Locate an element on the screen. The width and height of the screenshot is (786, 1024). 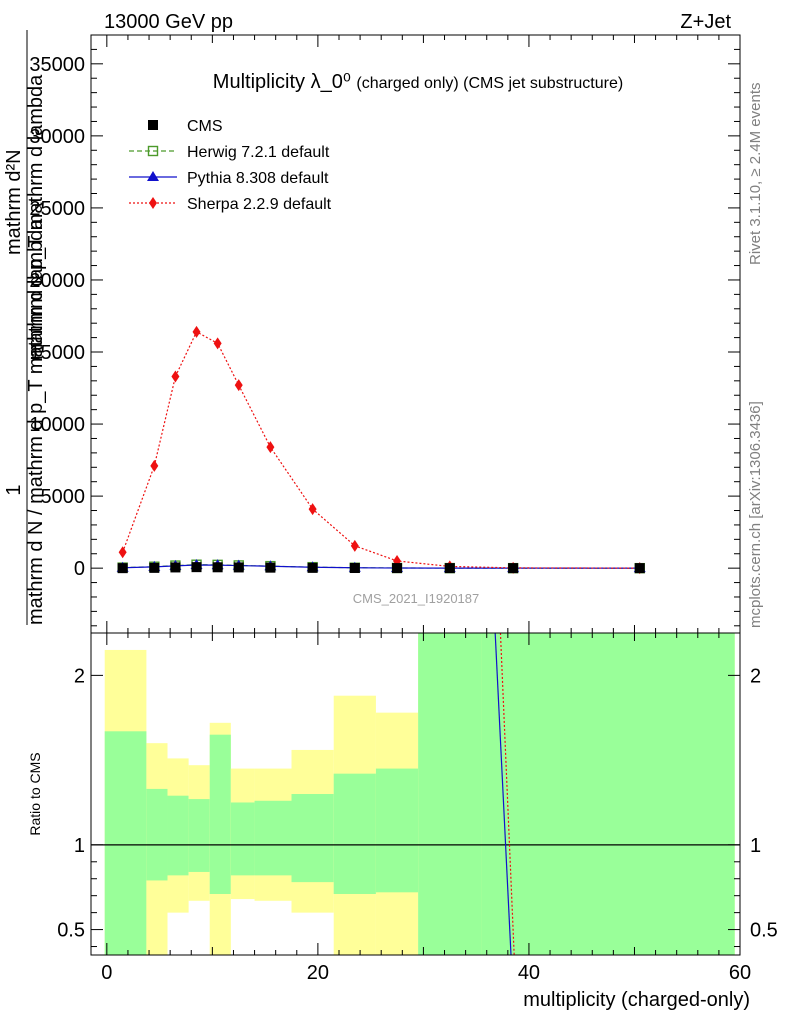
xtick-label: 60 is located at coordinates (740, 973).